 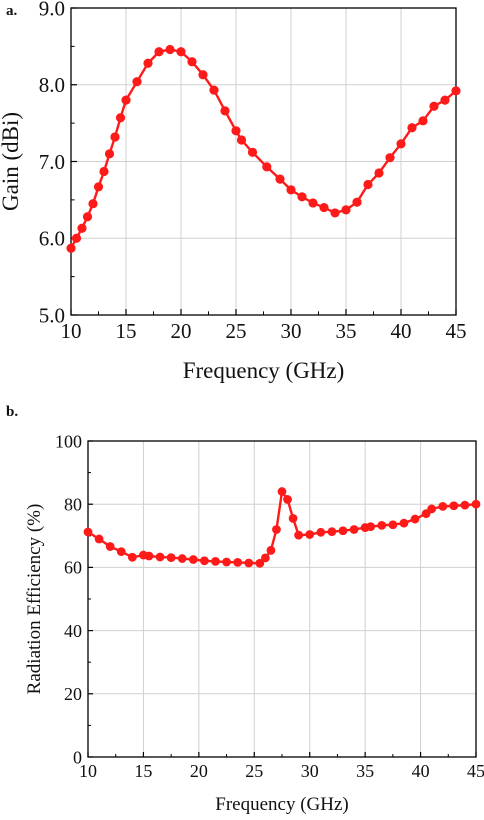 I want to click on y-tick-label: 20, so click(x=73, y=694).